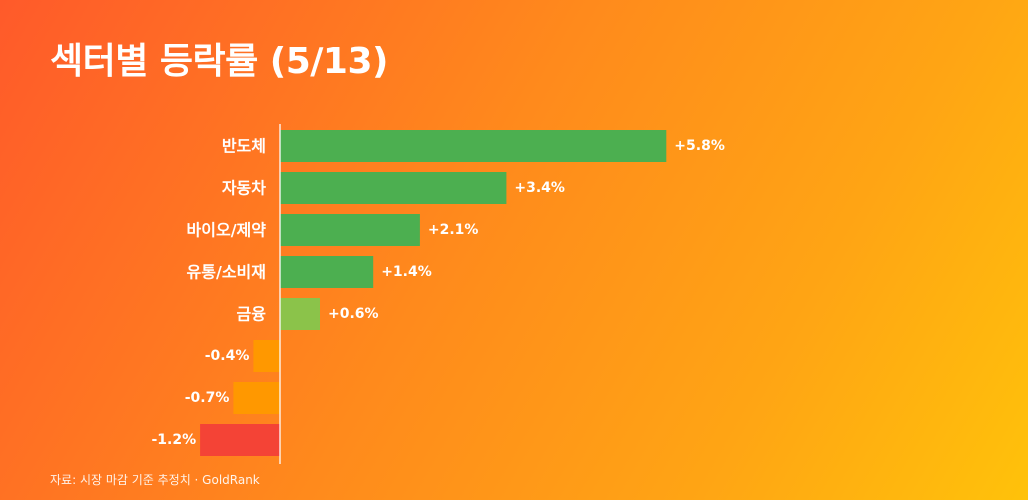 The image size is (1028, 500). I want to click on value-label-6: -0.4%, so click(227, 356).